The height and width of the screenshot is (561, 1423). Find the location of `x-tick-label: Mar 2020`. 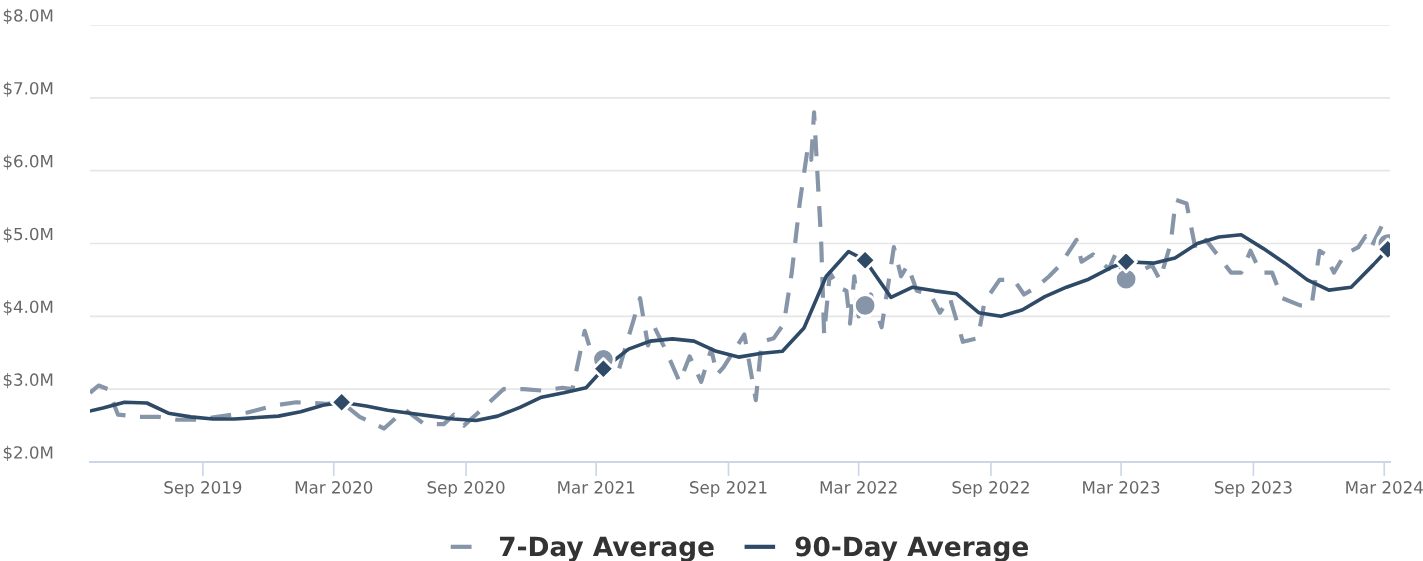

x-tick-label: Mar 2020 is located at coordinates (334, 487).